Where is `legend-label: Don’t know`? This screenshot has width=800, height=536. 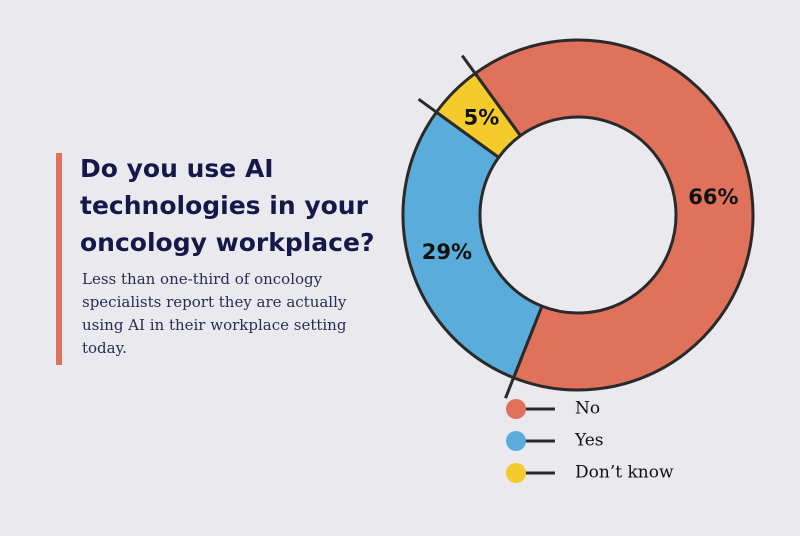 legend-label: Don’t know is located at coordinates (624, 473).